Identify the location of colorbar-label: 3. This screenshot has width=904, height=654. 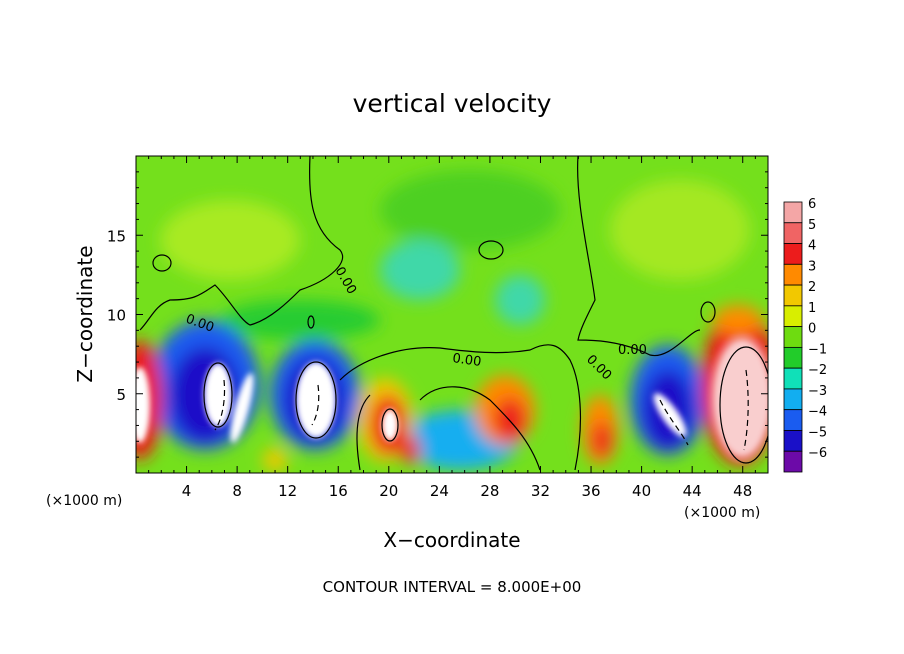
(812, 266).